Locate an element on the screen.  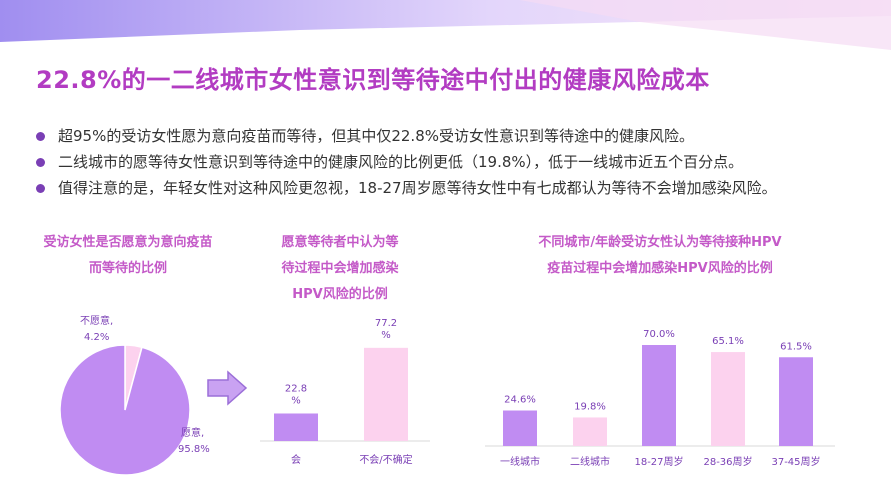
group-bar-value-label: 70.0% is located at coordinates (659, 334).